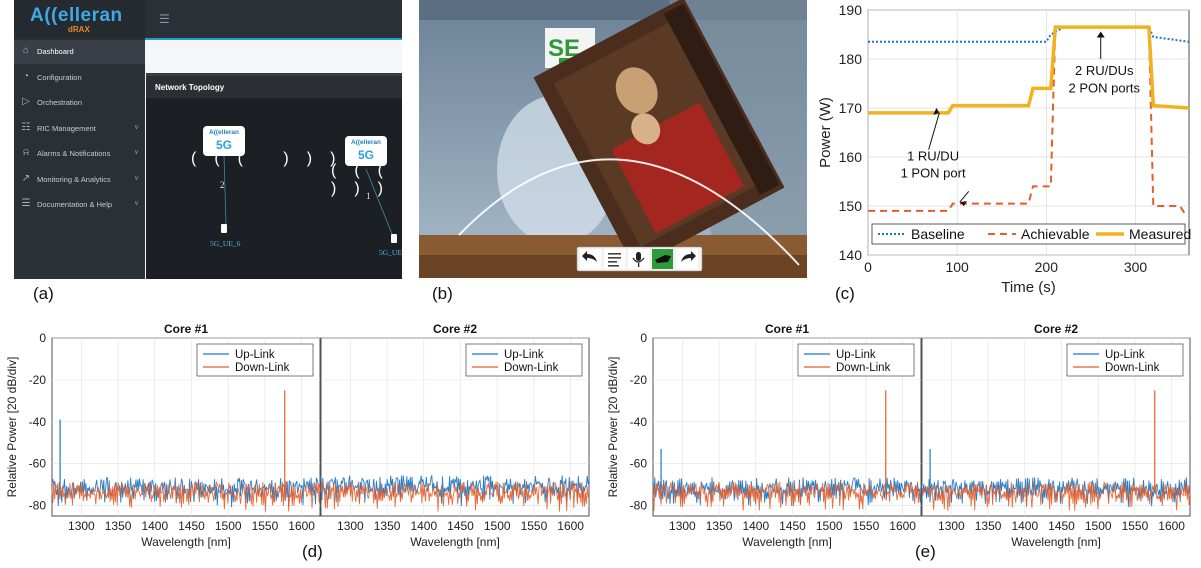 The height and width of the screenshot is (568, 1201). Describe the element at coordinates (925, 551) in the screenshot. I see `panel-label-e: (e)` at that location.